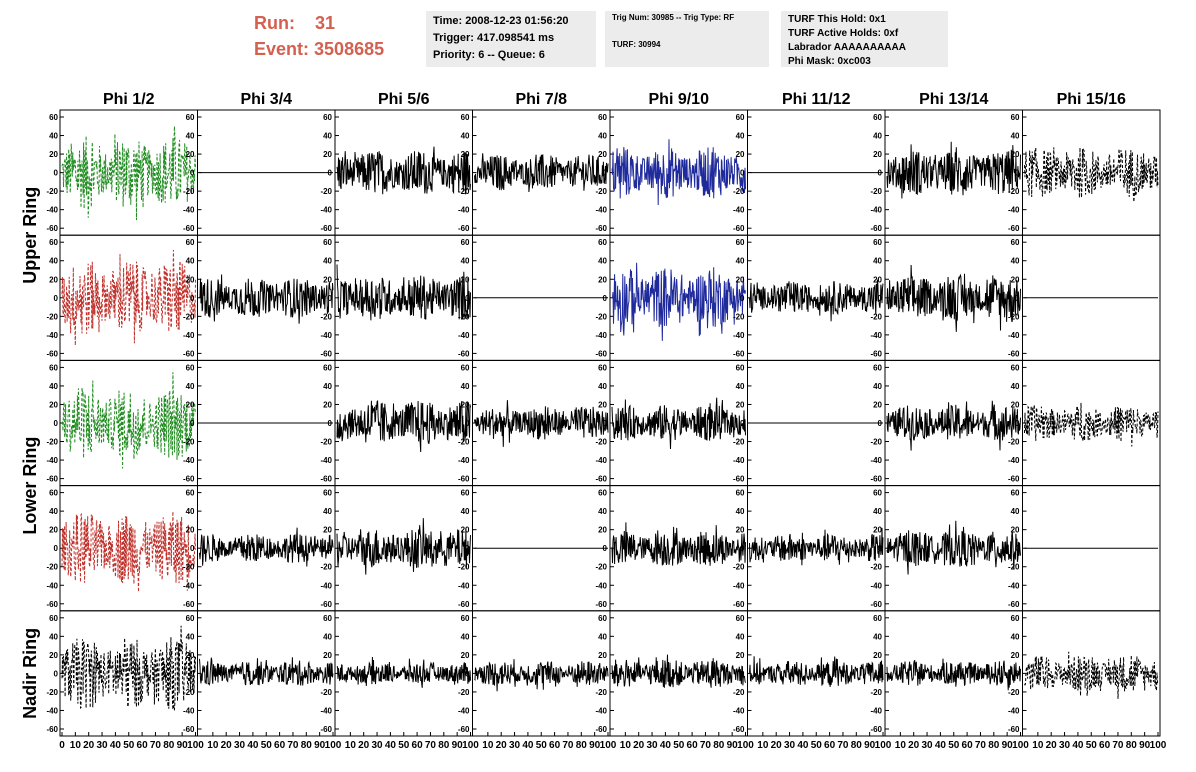 The height and width of the screenshot is (772, 1196). Describe the element at coordinates (489, 55) in the screenshot. I see `priority-line: Priority: 6 -- Queue: 6` at that location.